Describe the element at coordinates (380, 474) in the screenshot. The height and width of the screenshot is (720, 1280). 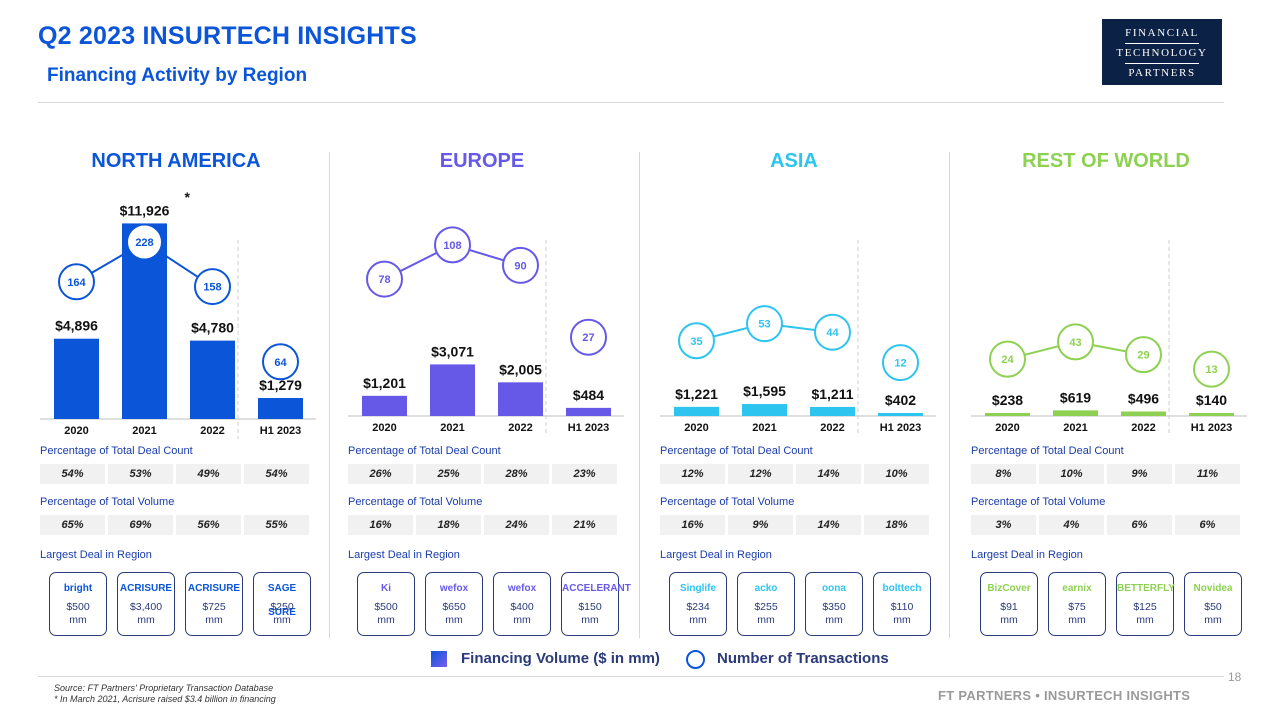
I see `deal-count-pct: 26%` at that location.